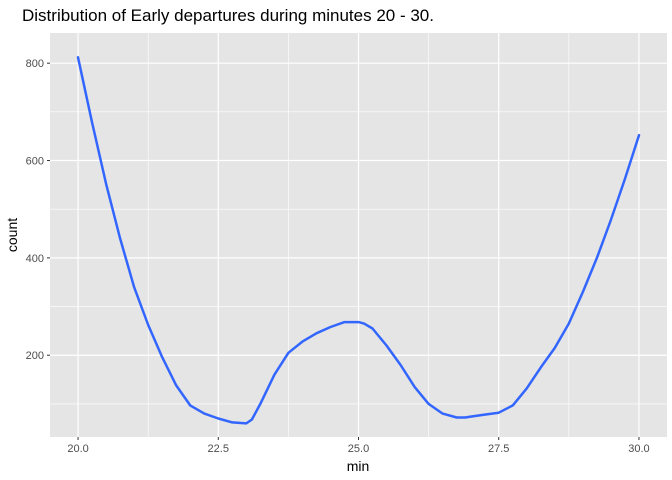 This screenshot has height=480, width=672. What do you see at coordinates (77, 449) in the screenshot?
I see `x-tick-label: 20.0` at bounding box center [77, 449].